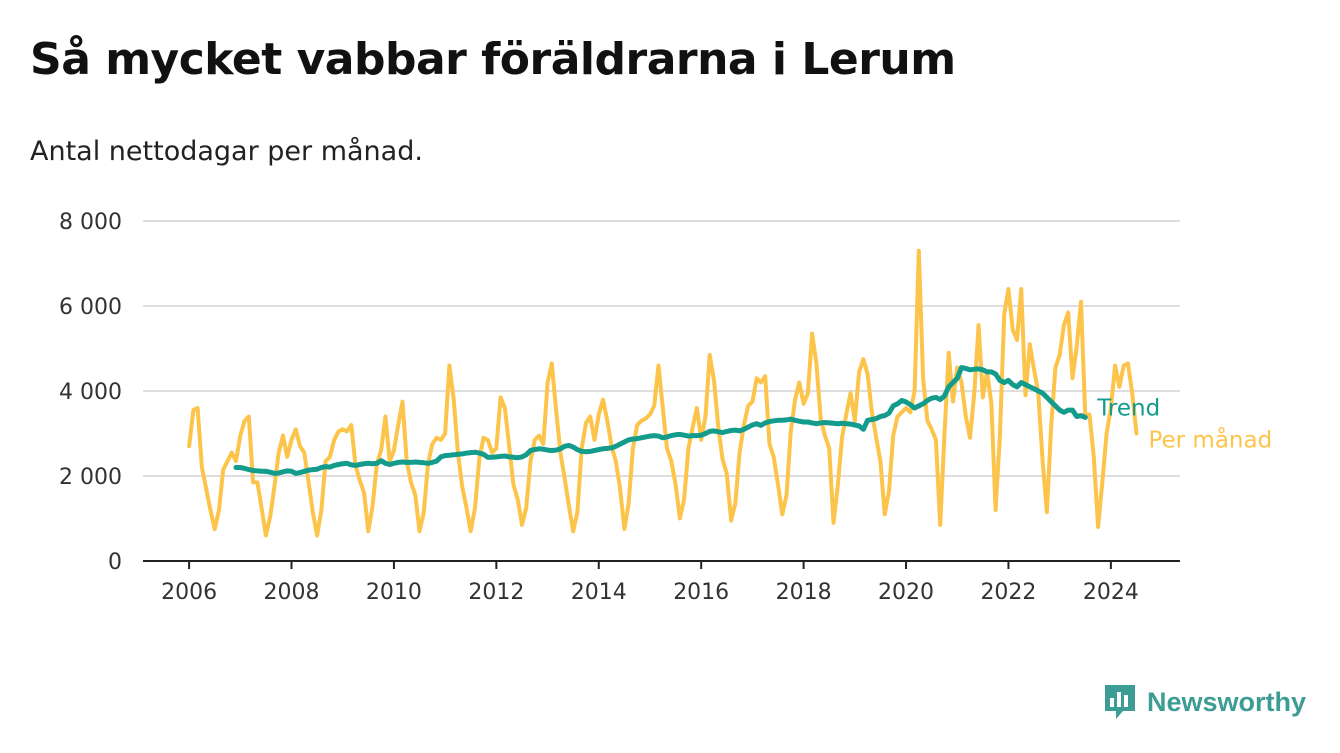 The width and height of the screenshot is (1340, 753). Describe the element at coordinates (115, 562) in the screenshot. I see `y-tick-label: 0` at that location.